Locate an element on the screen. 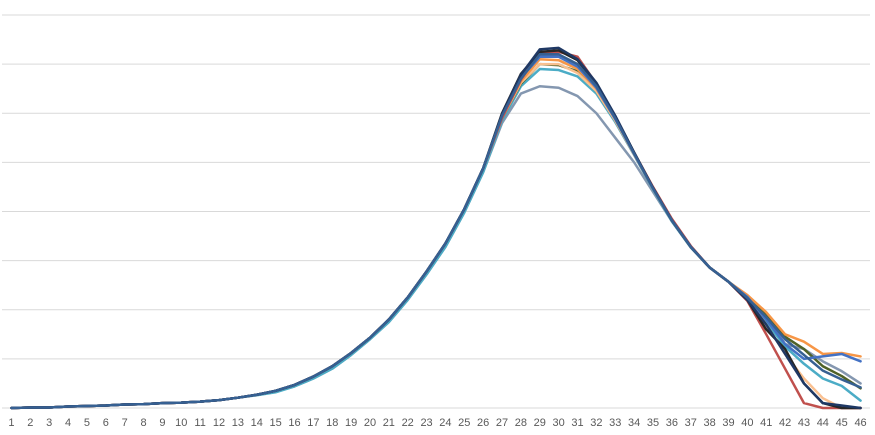 This screenshot has height=435, width=875. x-tick-label: 27 is located at coordinates (502, 423).